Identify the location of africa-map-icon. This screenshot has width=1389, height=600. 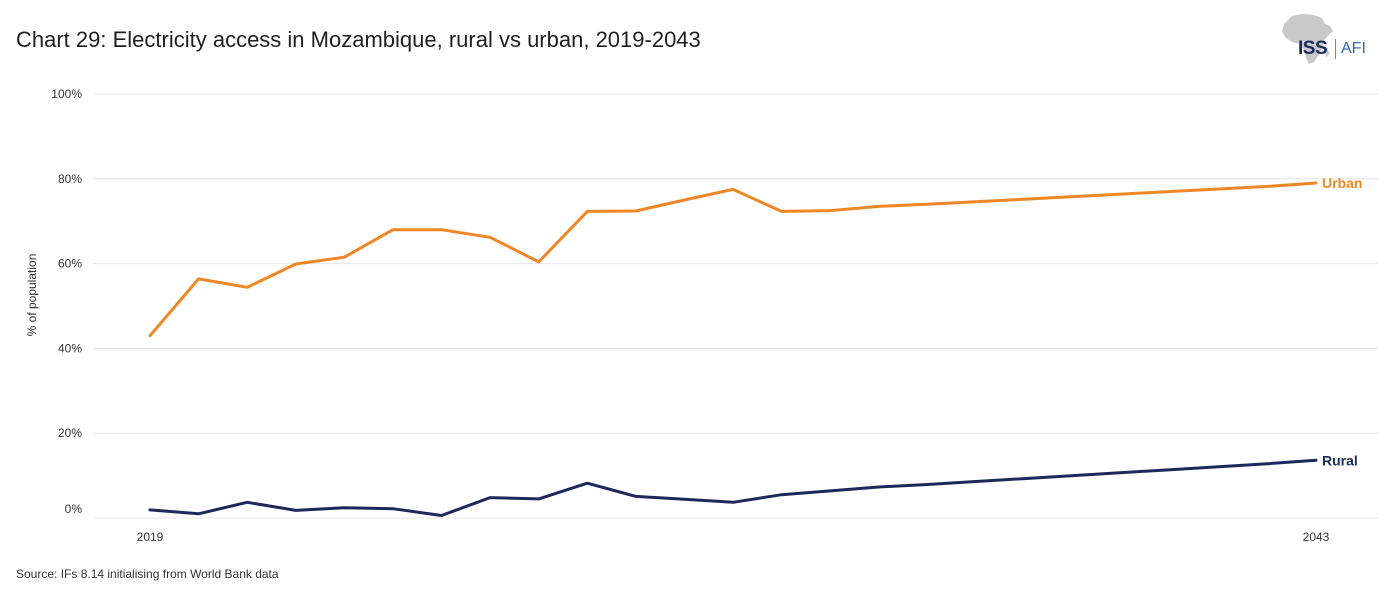
(1307, 39).